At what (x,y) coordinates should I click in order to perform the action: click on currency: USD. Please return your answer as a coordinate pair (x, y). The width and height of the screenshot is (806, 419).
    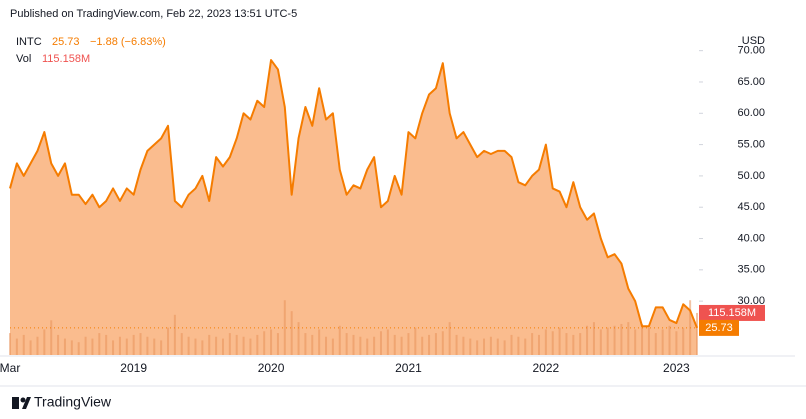
    Looking at the image, I should click on (753, 41).